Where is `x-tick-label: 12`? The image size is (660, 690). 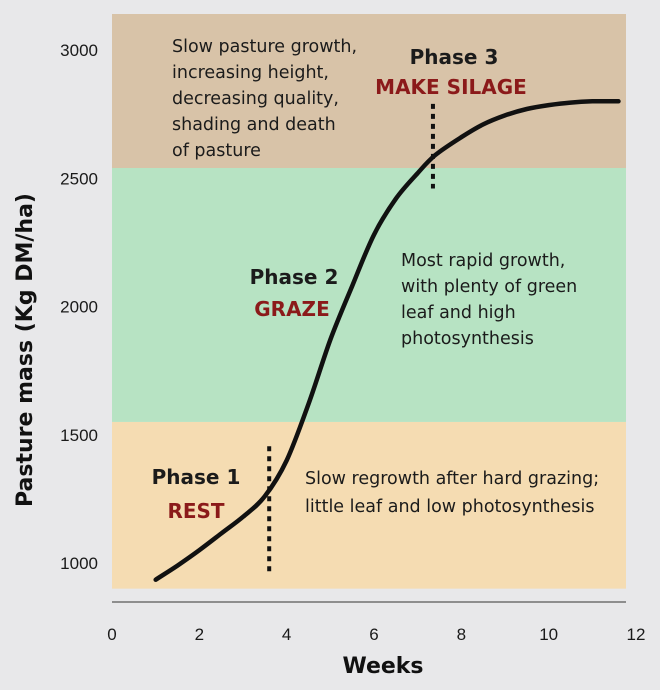 x-tick-label: 12 is located at coordinates (636, 634).